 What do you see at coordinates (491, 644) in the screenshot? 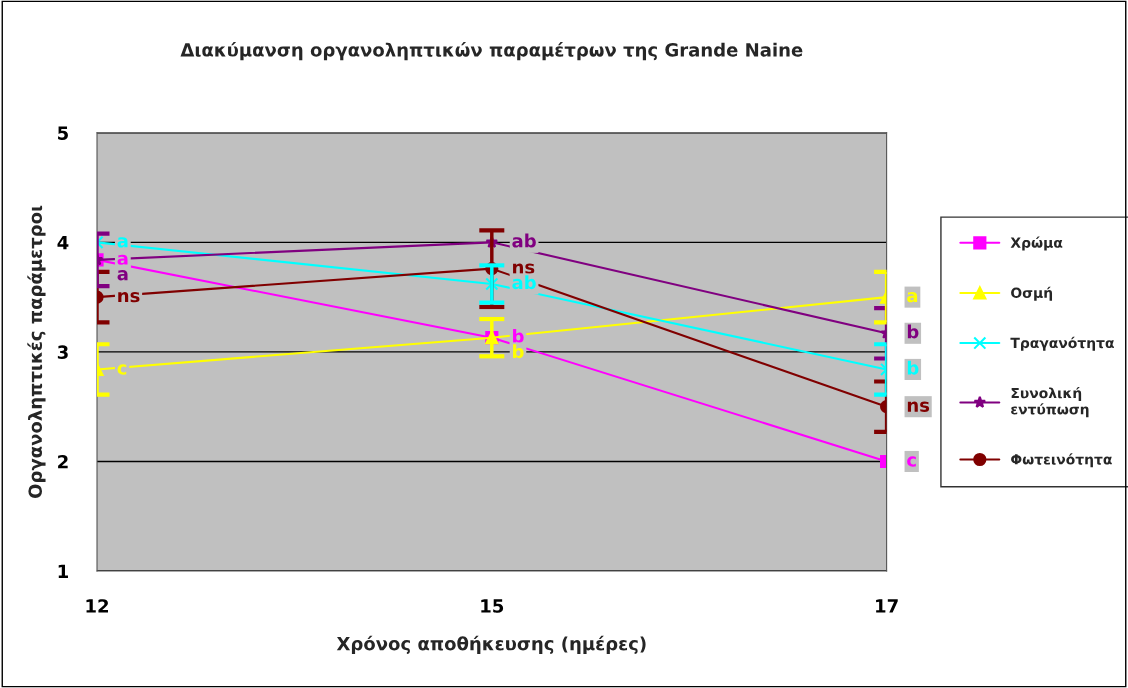
I see `x-axis-title: Χρόνος αποθήκευσης (ημέρες)` at bounding box center [491, 644].